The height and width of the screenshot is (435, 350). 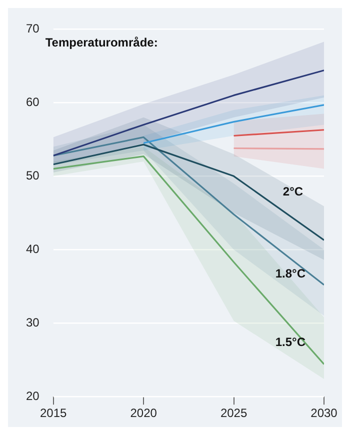 What do you see at coordinates (33, 175) in the screenshot?
I see `y-tick-label: 50` at bounding box center [33, 175].